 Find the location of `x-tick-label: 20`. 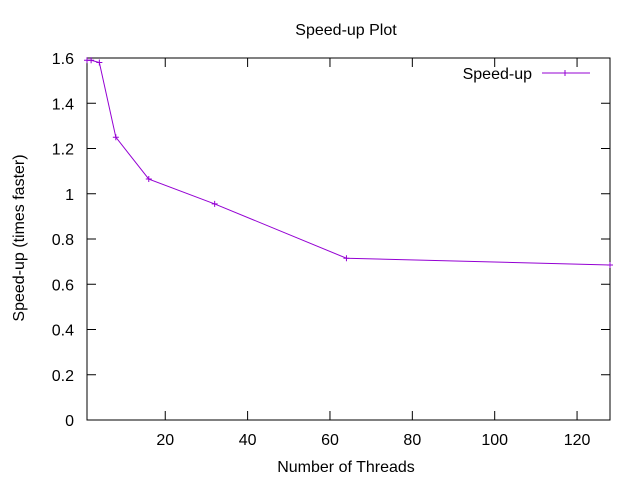

x-tick-label: 20 is located at coordinates (165, 440).